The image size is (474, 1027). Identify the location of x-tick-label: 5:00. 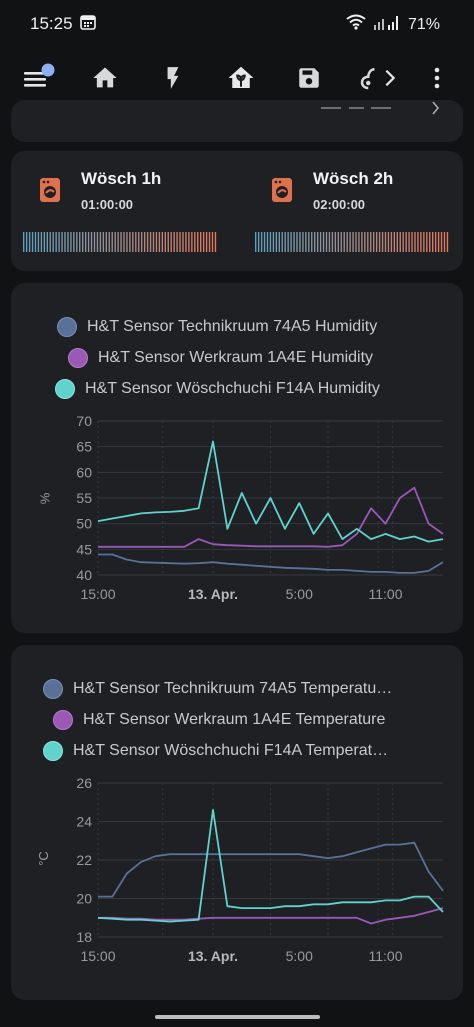
(299, 594).